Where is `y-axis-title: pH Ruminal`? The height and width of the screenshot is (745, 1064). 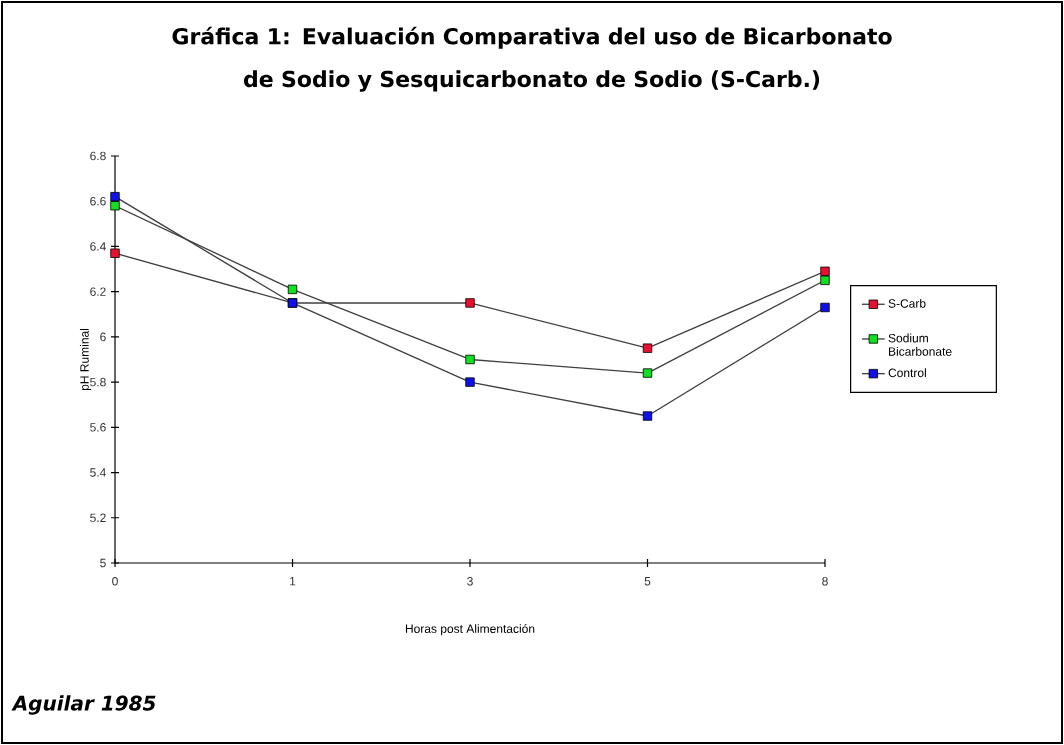
y-axis-title: pH Ruminal is located at coordinates (85, 359).